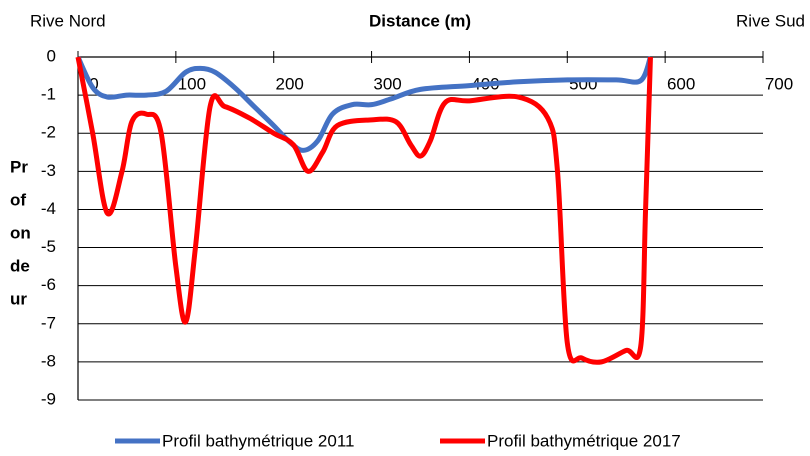 The height and width of the screenshot is (456, 810). What do you see at coordinates (48, 360) in the screenshot?
I see `y-tick-label: -8` at bounding box center [48, 360].